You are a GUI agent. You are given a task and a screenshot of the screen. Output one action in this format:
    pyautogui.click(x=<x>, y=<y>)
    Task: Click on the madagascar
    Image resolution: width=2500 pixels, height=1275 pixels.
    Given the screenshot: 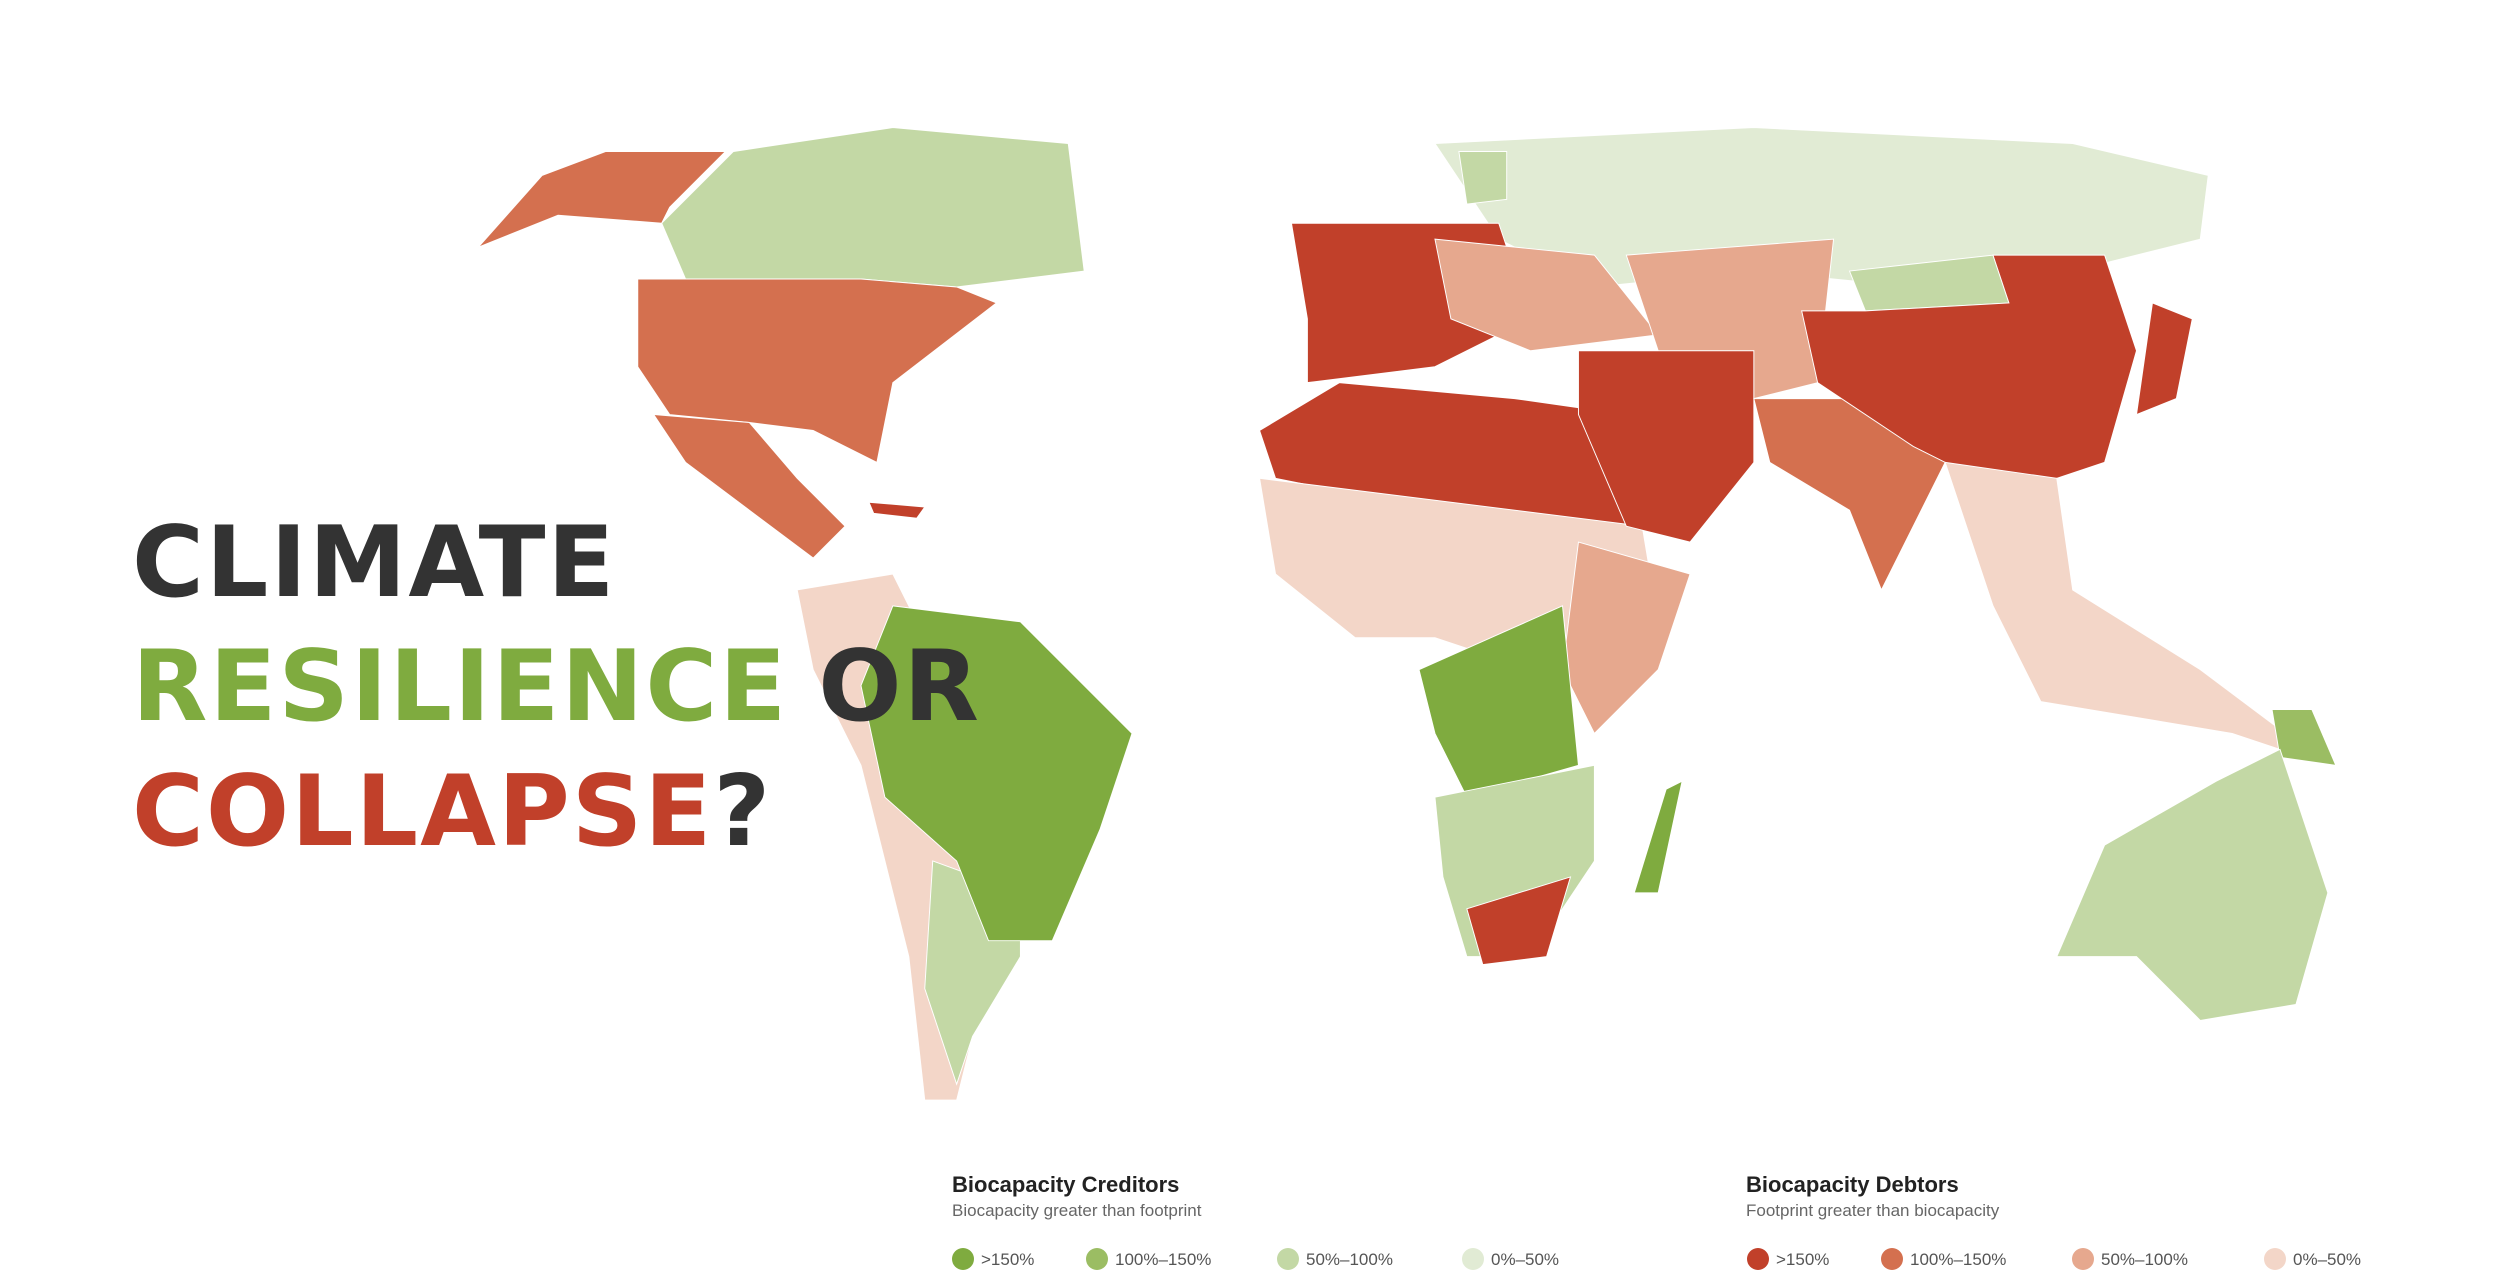 What is the action you would take?
    pyautogui.click(x=1658, y=837)
    